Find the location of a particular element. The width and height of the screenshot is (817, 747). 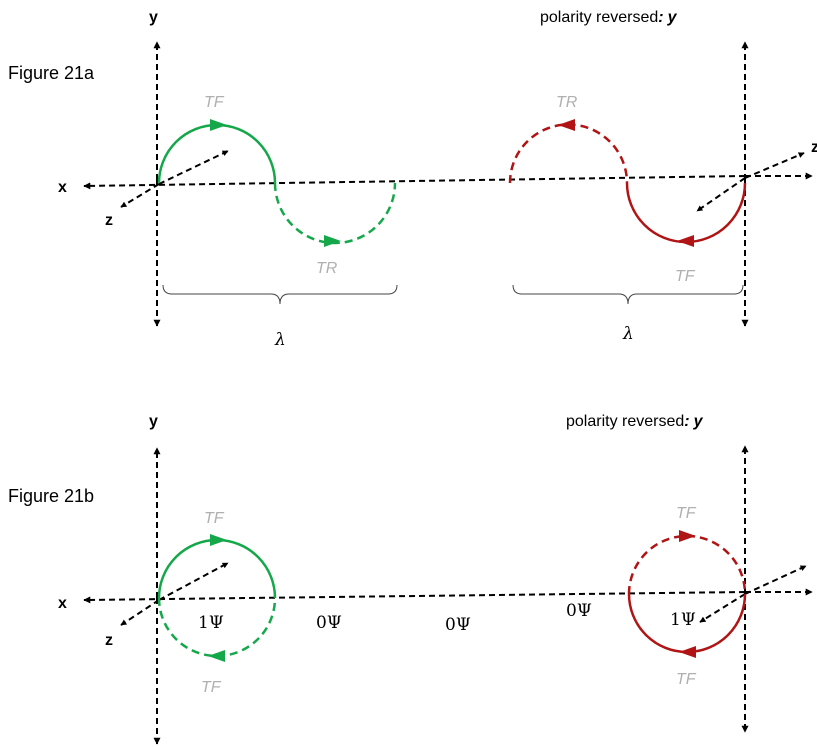

green-wave-positive is located at coordinates (217, 153).